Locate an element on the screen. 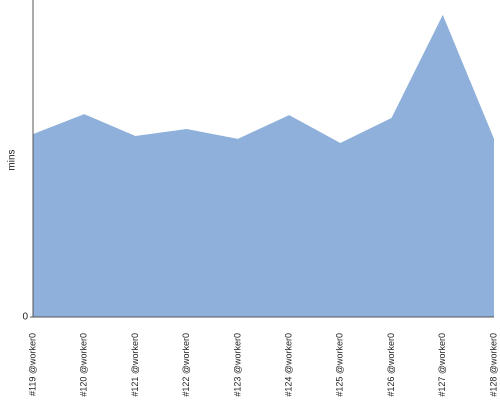 The width and height of the screenshot is (500, 400). x-tick-label: #123 @worker0 is located at coordinates (237, 365).